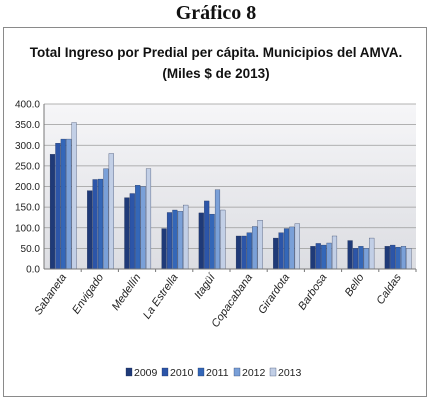 The height and width of the screenshot is (402, 432). What do you see at coordinates (27, 208) in the screenshot?
I see `y-tick-label: 150.0` at bounding box center [27, 208].